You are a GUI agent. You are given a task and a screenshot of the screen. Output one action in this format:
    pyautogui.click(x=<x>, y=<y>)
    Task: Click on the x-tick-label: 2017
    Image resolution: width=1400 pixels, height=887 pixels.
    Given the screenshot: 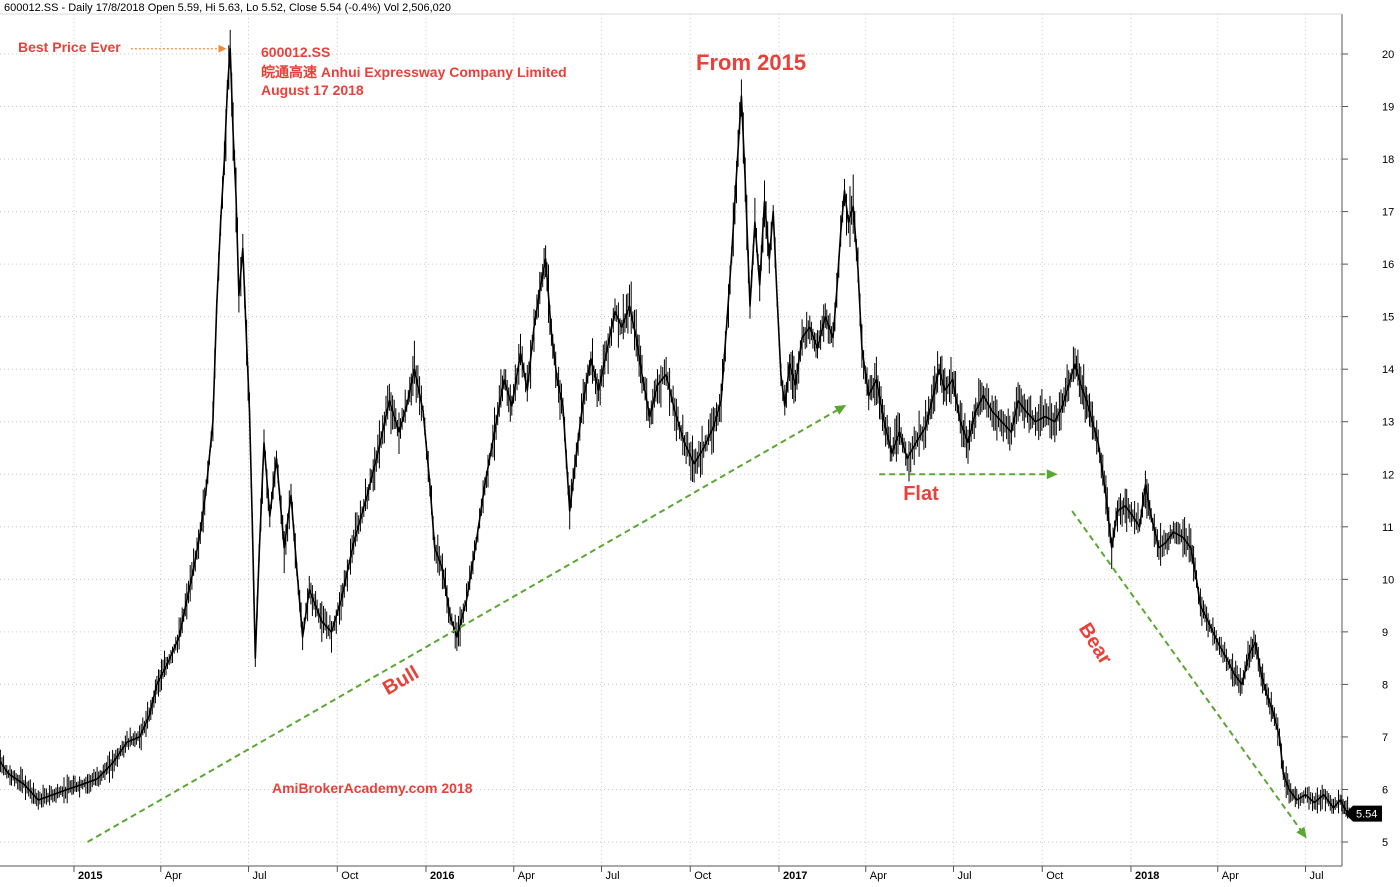 What is the action you would take?
    pyautogui.click(x=795, y=876)
    